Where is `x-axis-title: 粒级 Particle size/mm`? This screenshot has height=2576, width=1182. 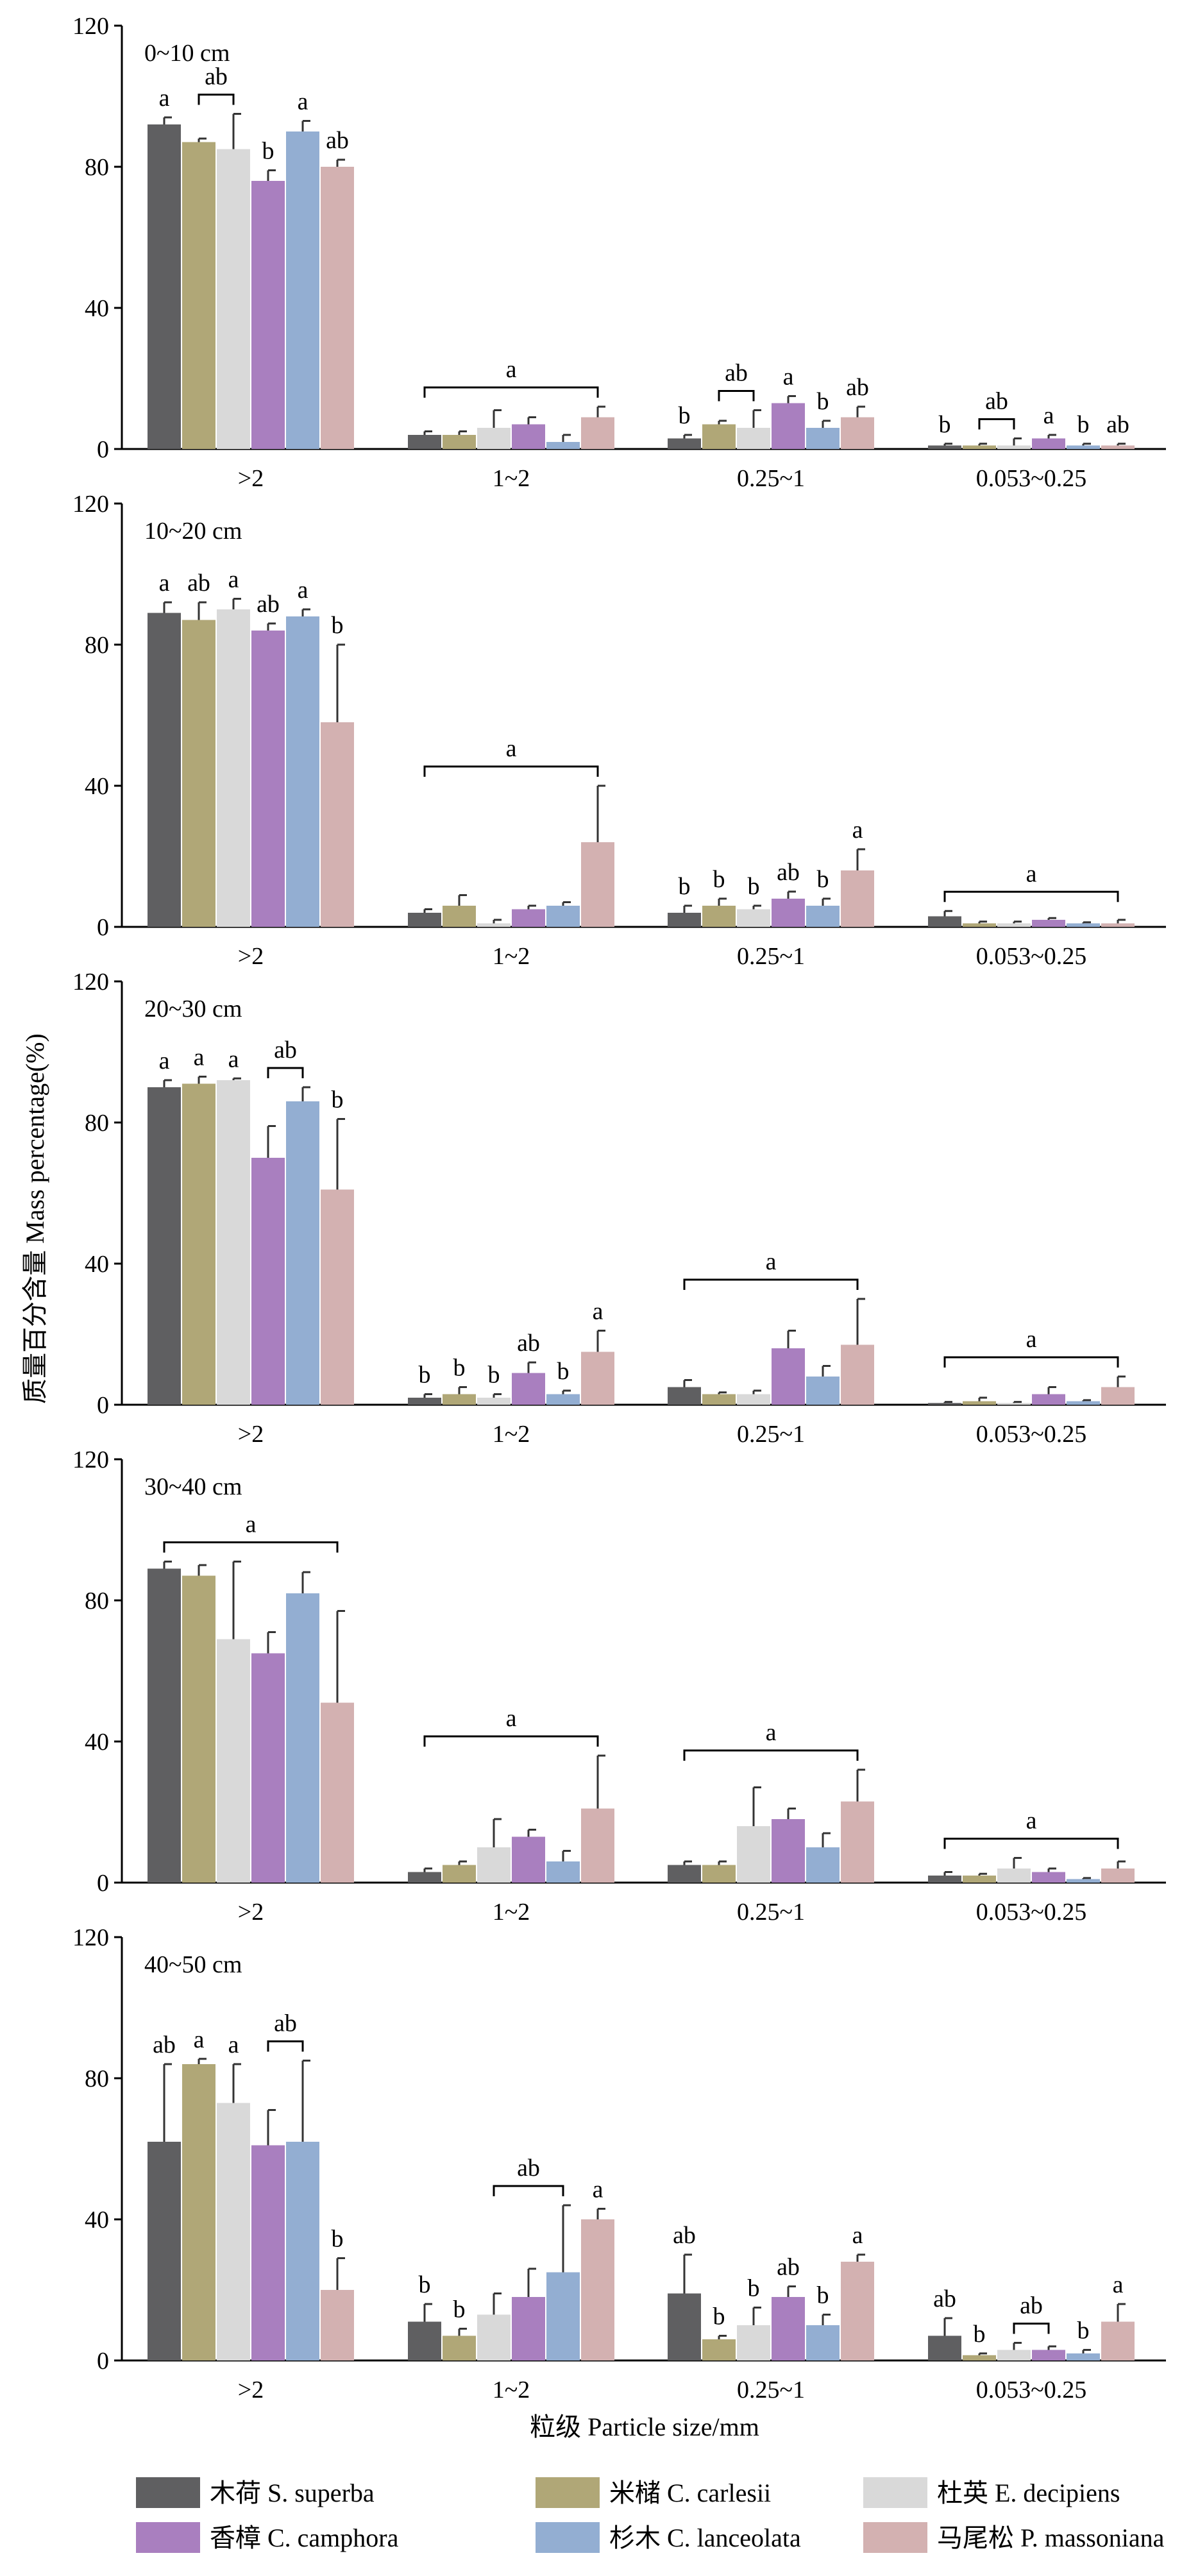
x-axis-title: 粒级 Particle size/mm is located at coordinates (644, 2426).